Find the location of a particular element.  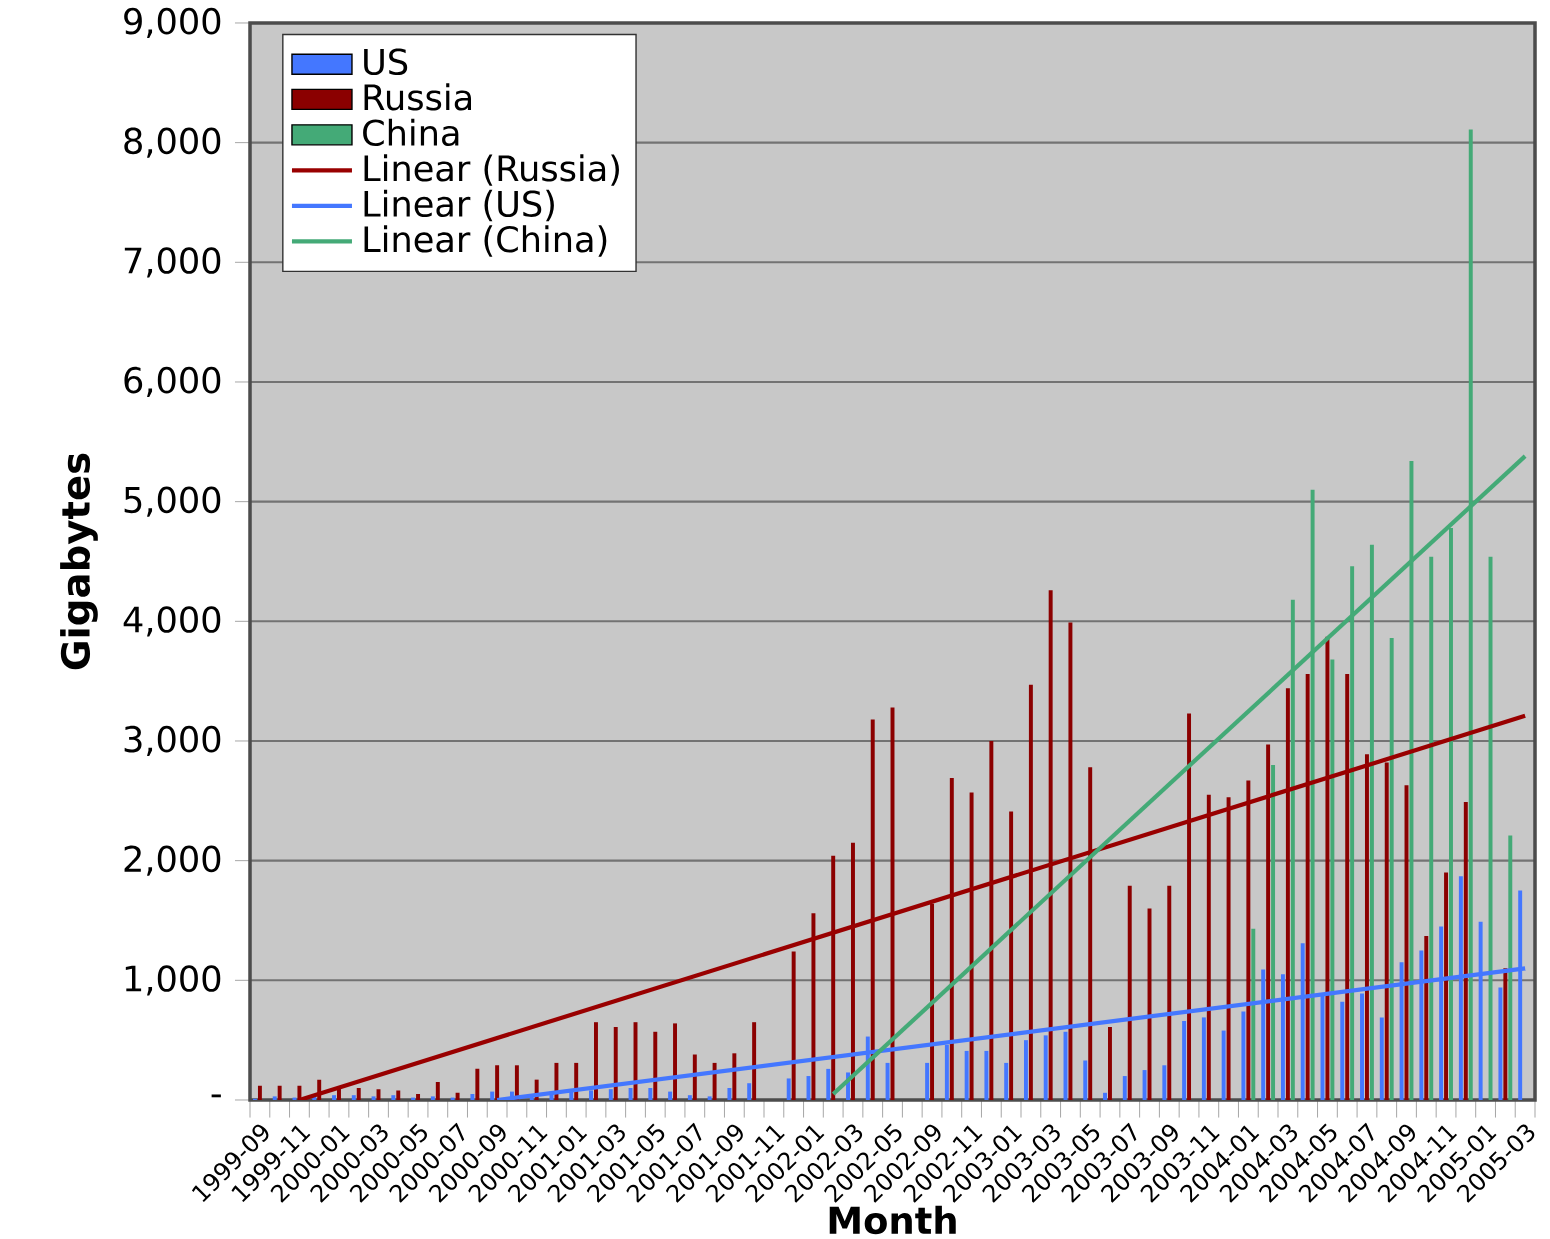

legend-label: China is located at coordinates (411, 132).